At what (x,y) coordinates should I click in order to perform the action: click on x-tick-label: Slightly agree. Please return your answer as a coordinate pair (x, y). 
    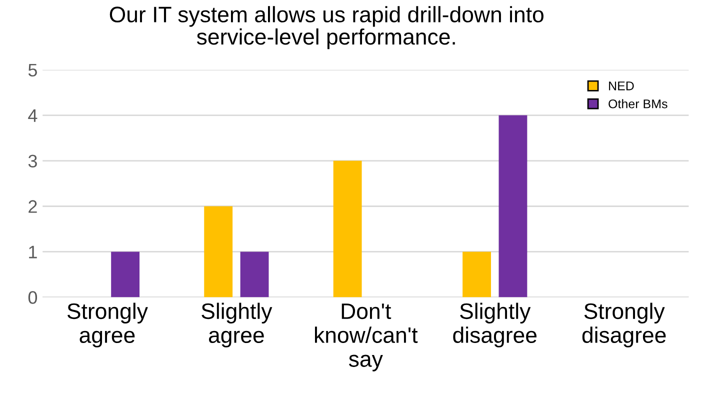
    Looking at the image, I should click on (237, 325).